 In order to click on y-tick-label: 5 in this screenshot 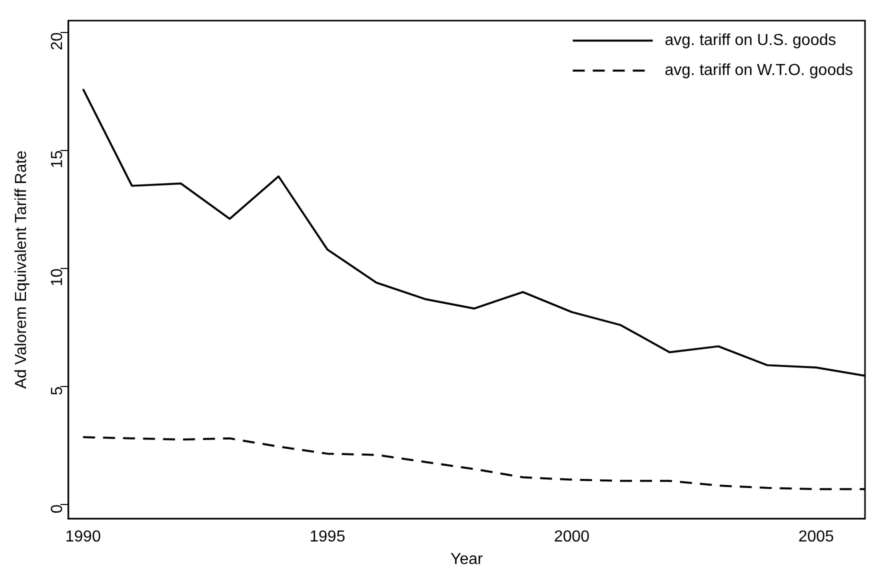, I will do `click(57, 391)`.